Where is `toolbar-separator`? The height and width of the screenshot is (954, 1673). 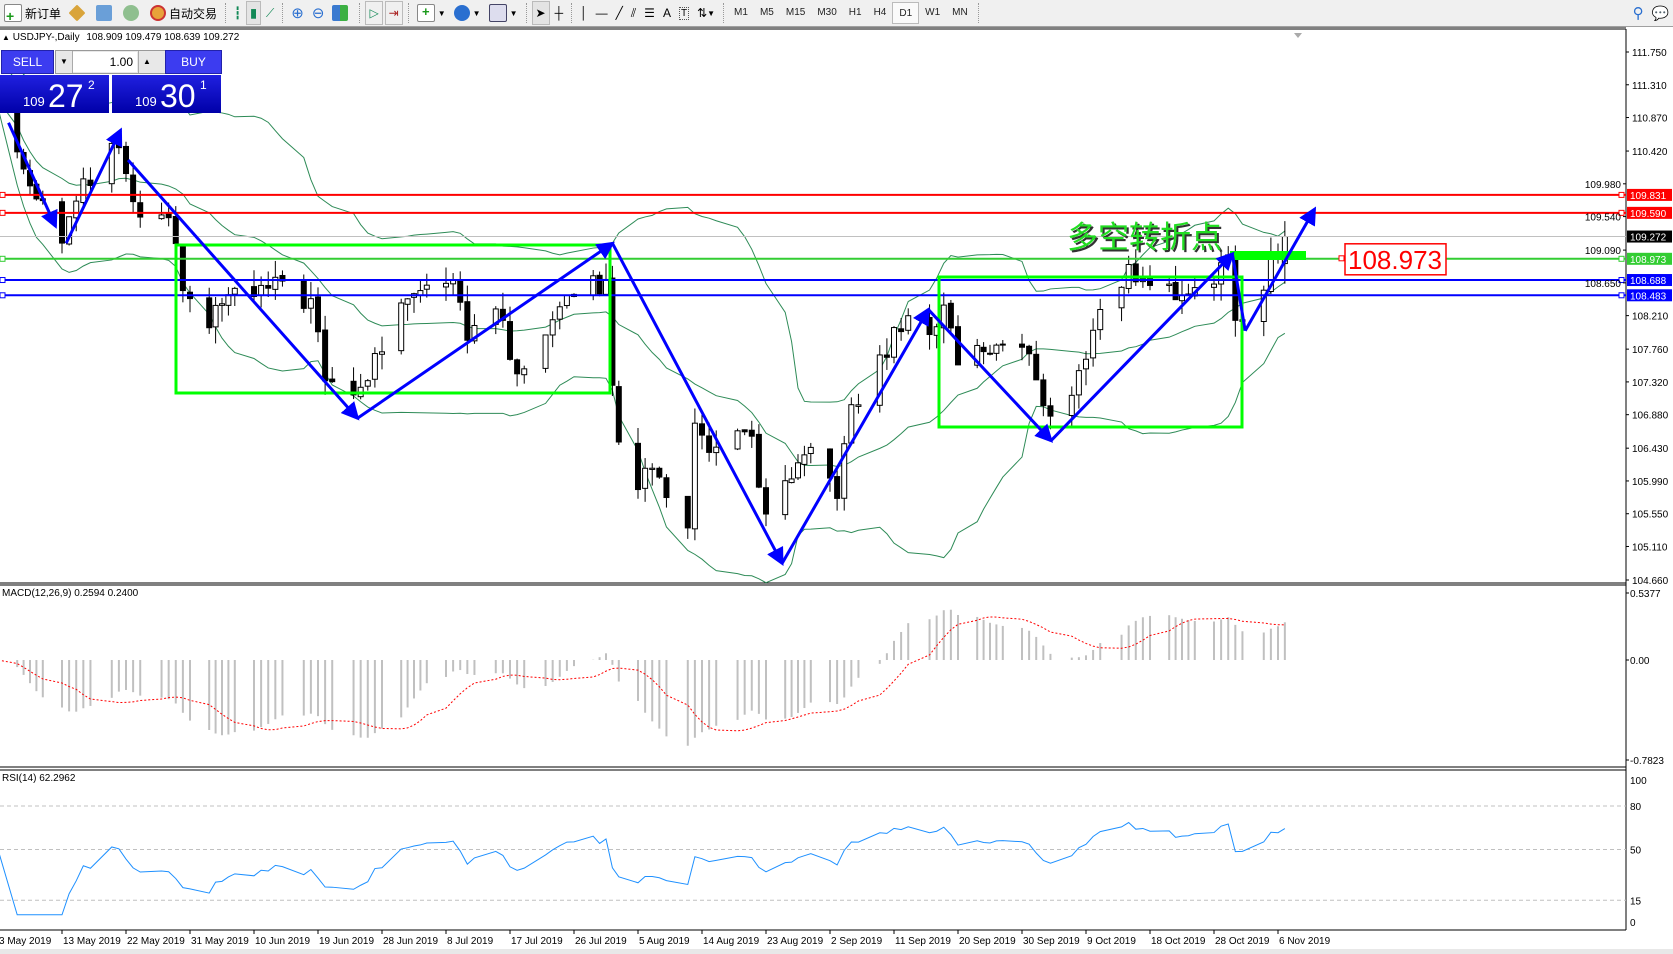 toolbar-separator is located at coordinates (572, 13).